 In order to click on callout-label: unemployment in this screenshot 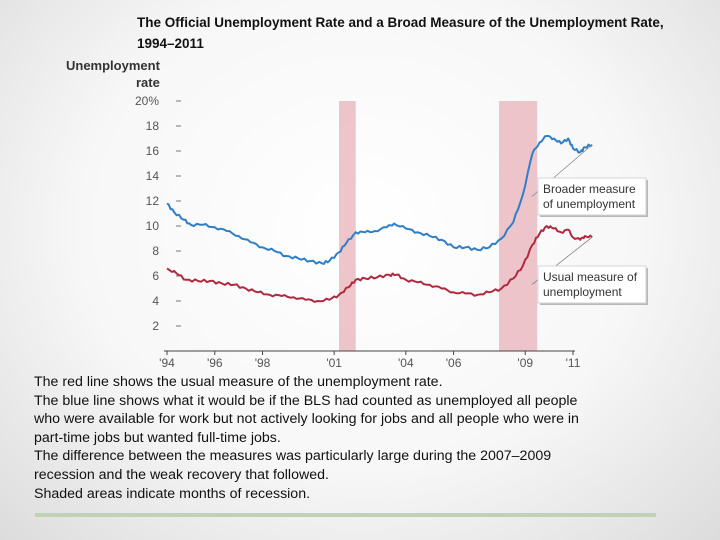, I will do `click(582, 292)`.